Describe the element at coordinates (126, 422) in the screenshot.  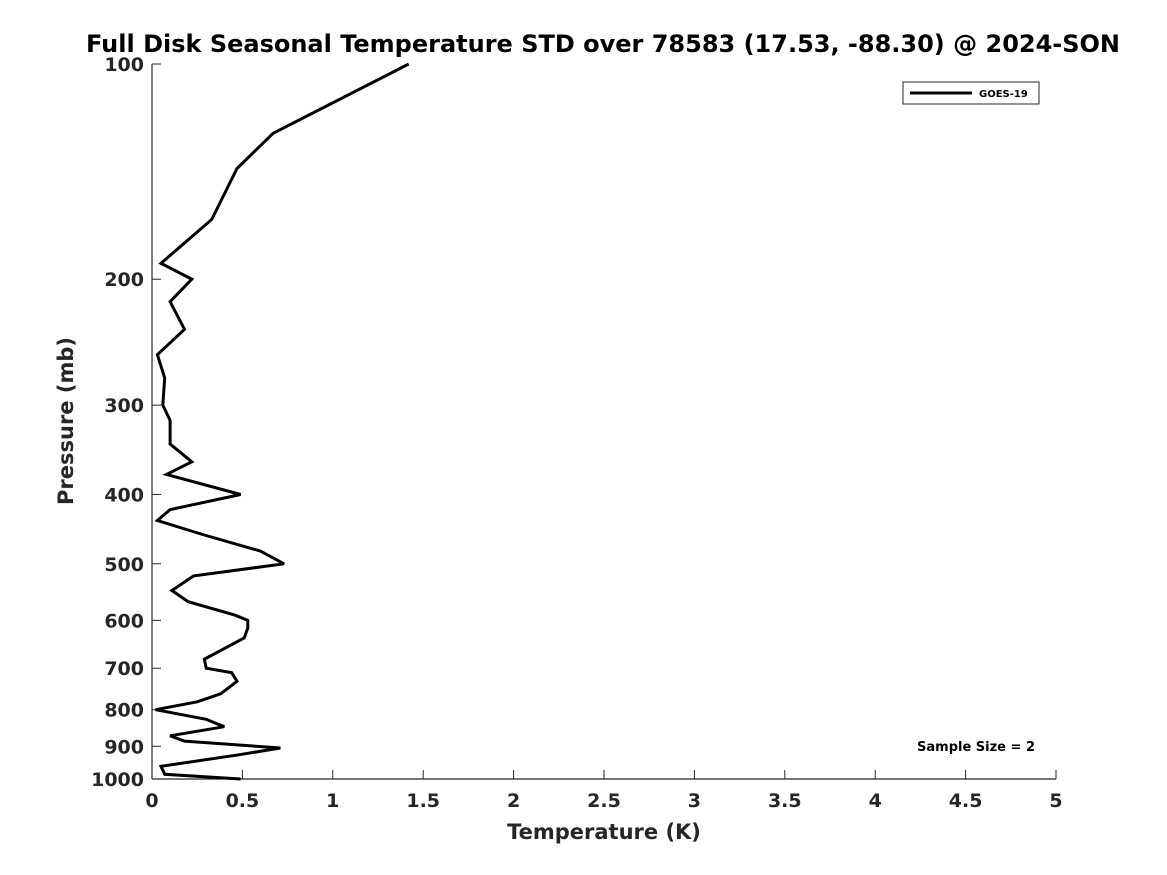
I see `y-ticks: 100 200 300 400 500 600 700 800 900 1000` at that location.